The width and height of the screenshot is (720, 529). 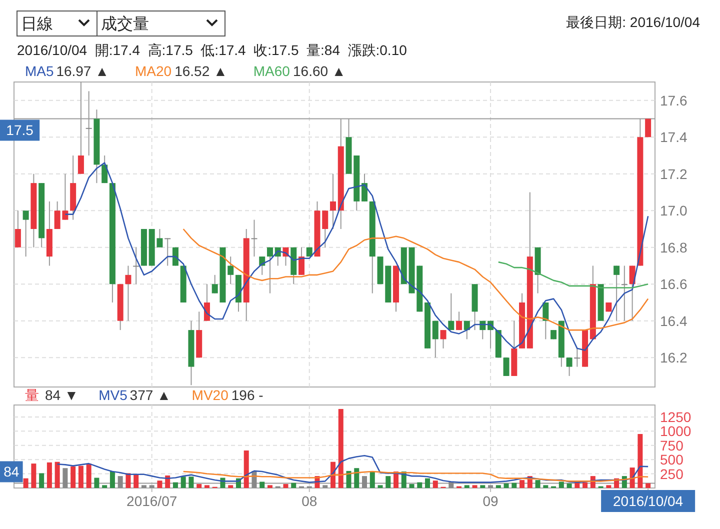 I want to click on y-tick-label: 17.4, so click(x=674, y=137).